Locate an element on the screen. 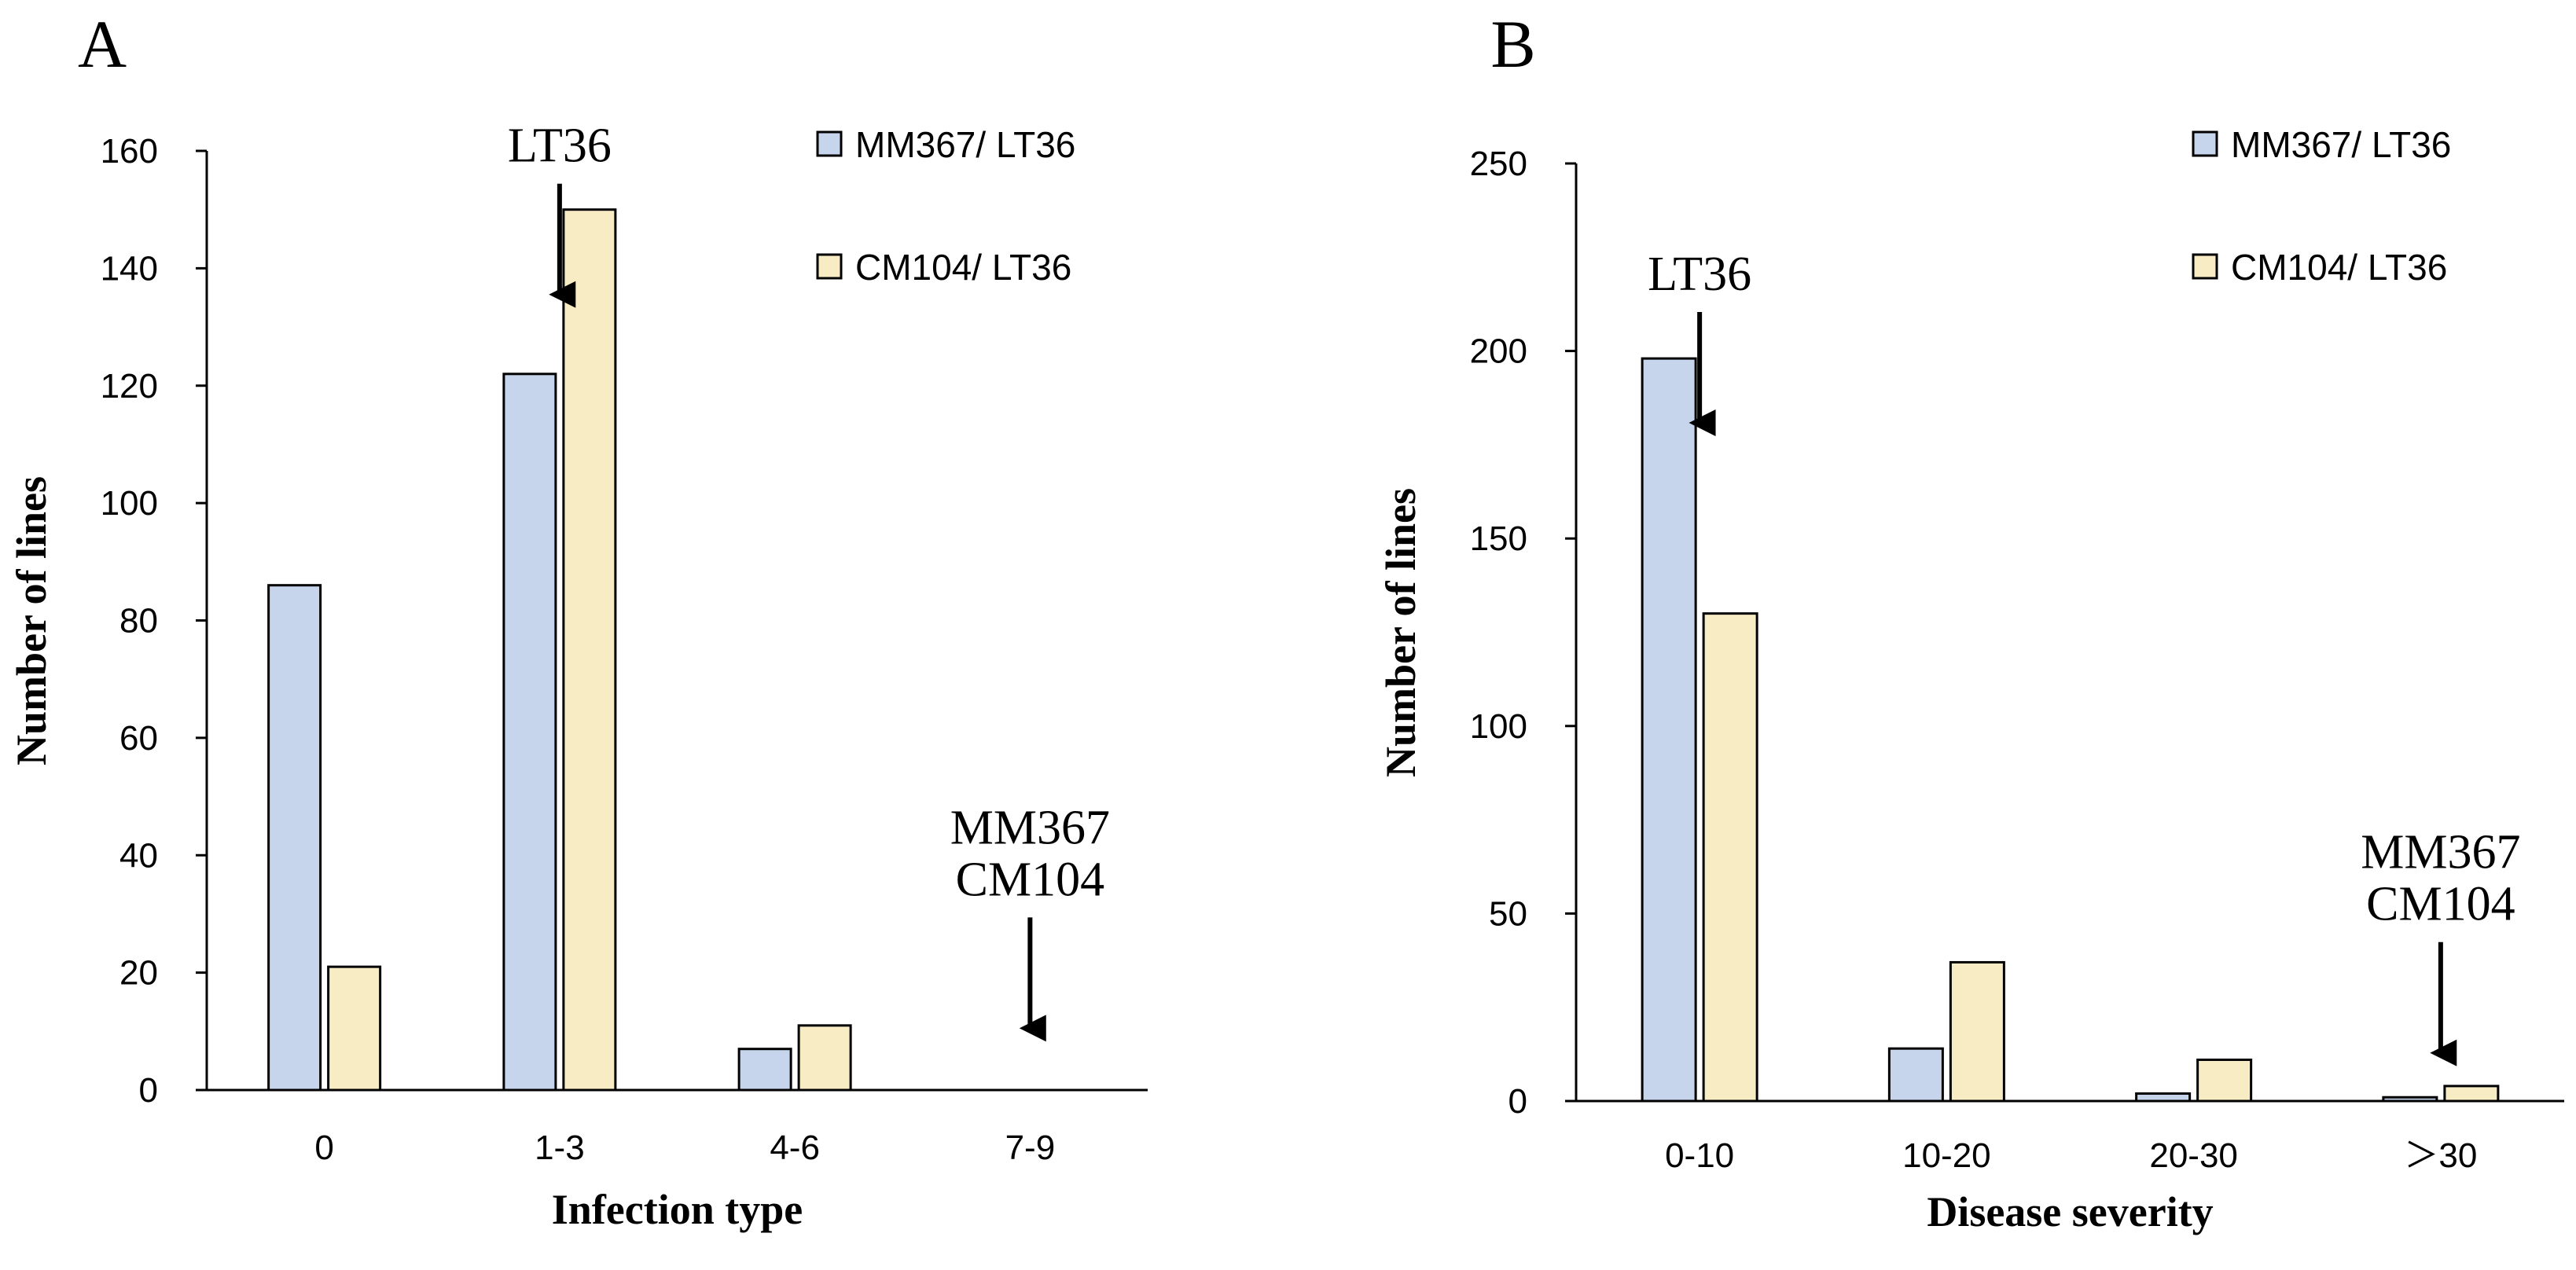 The width and height of the screenshot is (2576, 1270). x-tick-label: 4-6 is located at coordinates (795, 1148).